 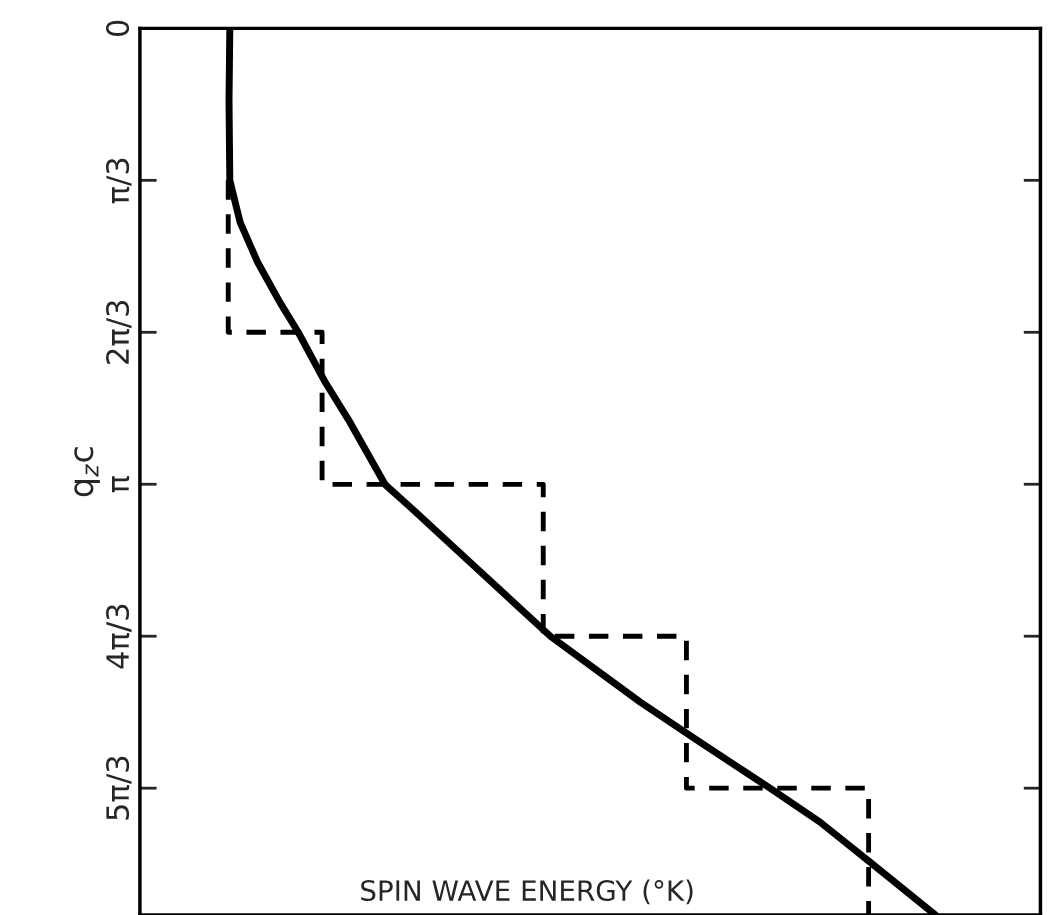 What do you see at coordinates (119, 636) in the screenshot?
I see `y-tick-label: 4π/3` at bounding box center [119, 636].